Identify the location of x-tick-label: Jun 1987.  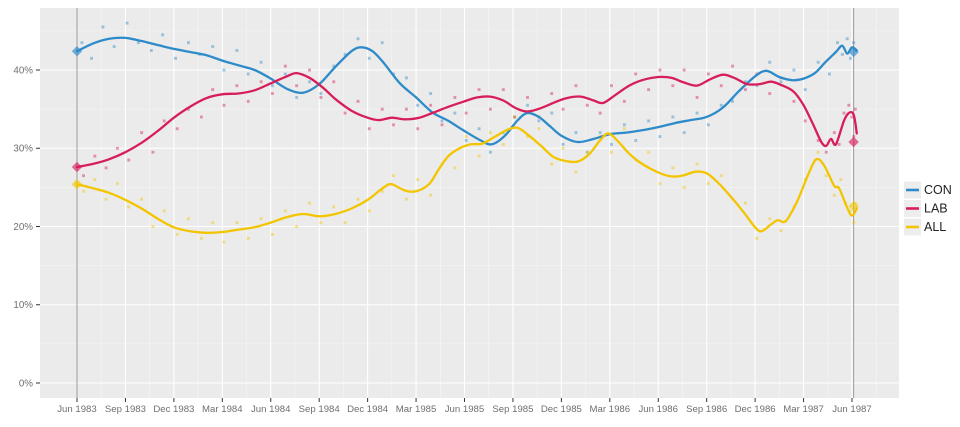
(851, 409).